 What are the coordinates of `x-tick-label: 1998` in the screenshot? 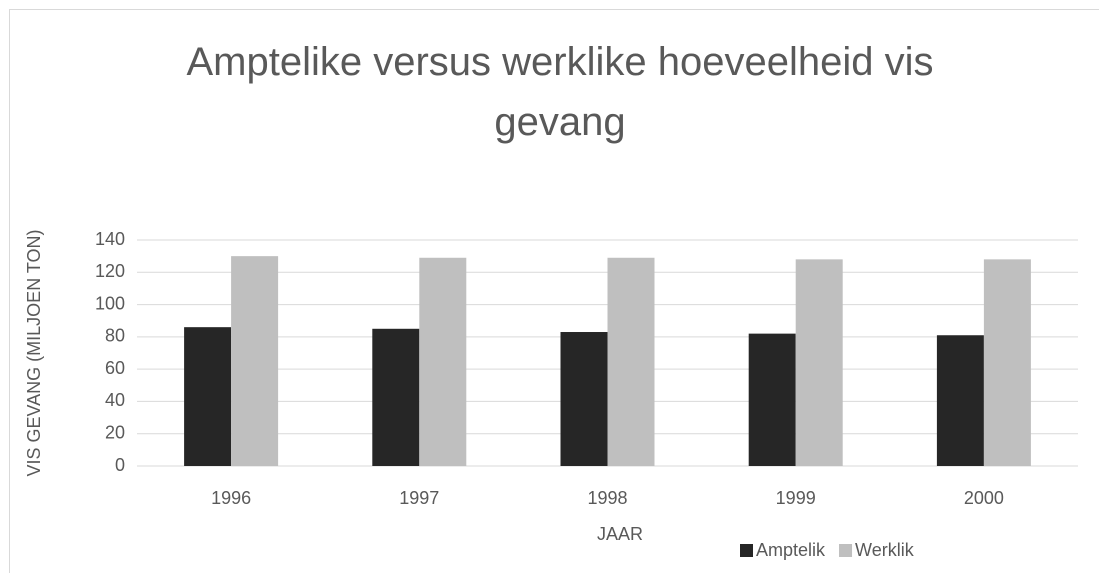 It's located at (607, 498).